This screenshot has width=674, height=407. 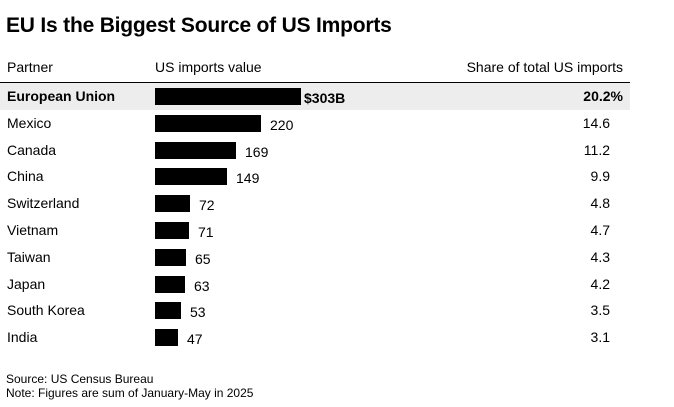 I want to click on value-label: 53, so click(x=198, y=312).